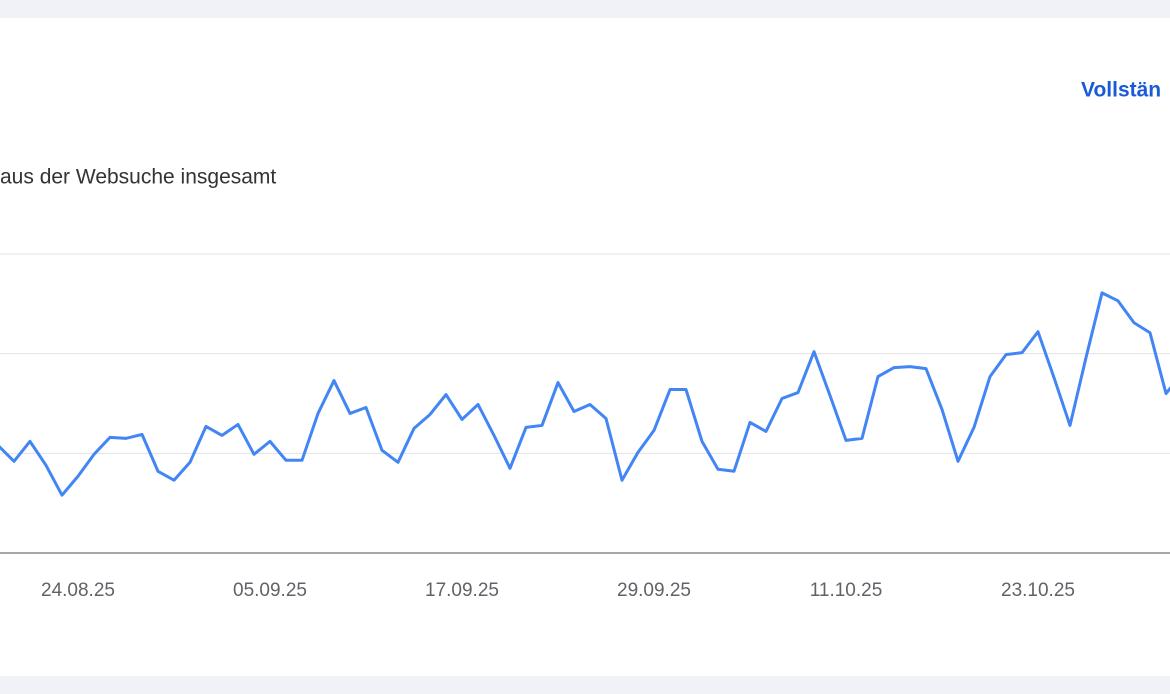 The width and height of the screenshot is (1170, 694). I want to click on x-tick-label: 23.10.25, so click(1038, 590).